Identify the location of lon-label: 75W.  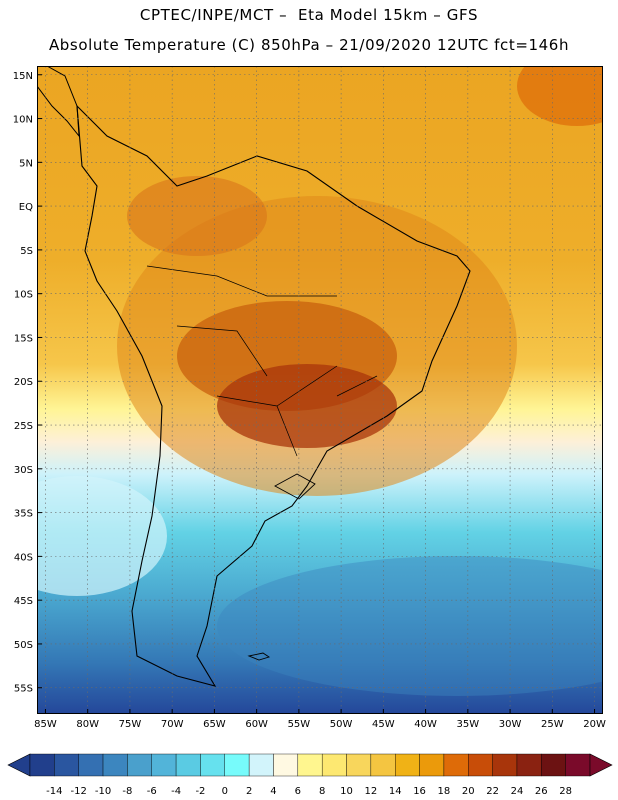
(130, 724).